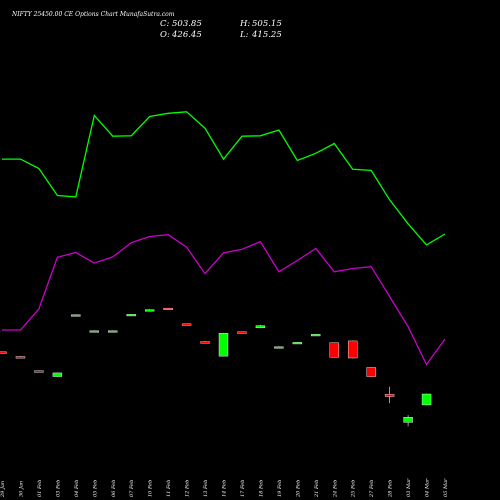 Image resolution: width=500 pixels, height=500 pixels. Describe the element at coordinates (132, 488) in the screenshot. I see `x-tick-label: 07 Feb` at that location.